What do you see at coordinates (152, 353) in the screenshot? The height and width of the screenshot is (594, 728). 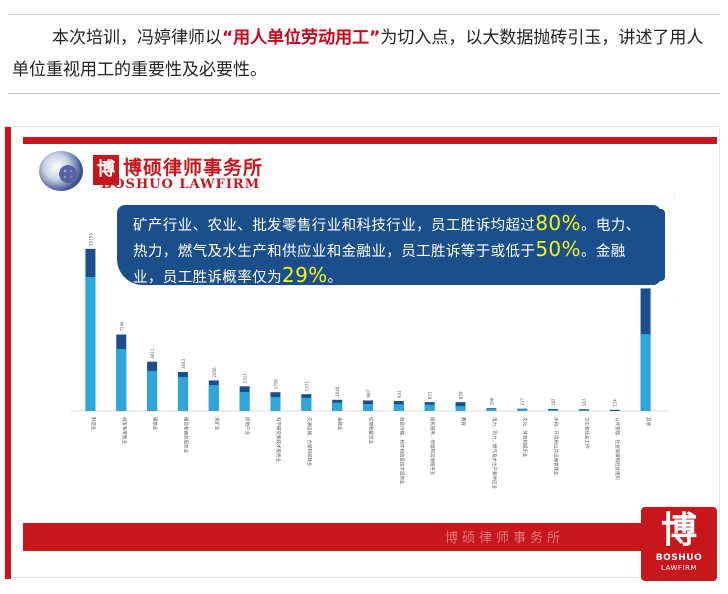 I see `bar-value-label: 4611` at bounding box center [152, 353].